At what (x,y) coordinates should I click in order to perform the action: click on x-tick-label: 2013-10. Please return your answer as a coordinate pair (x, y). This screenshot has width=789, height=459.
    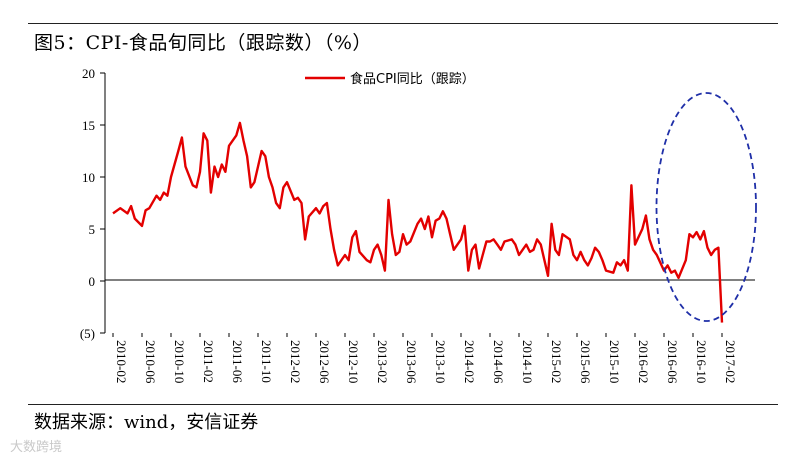
    Looking at the image, I should click on (440, 361).